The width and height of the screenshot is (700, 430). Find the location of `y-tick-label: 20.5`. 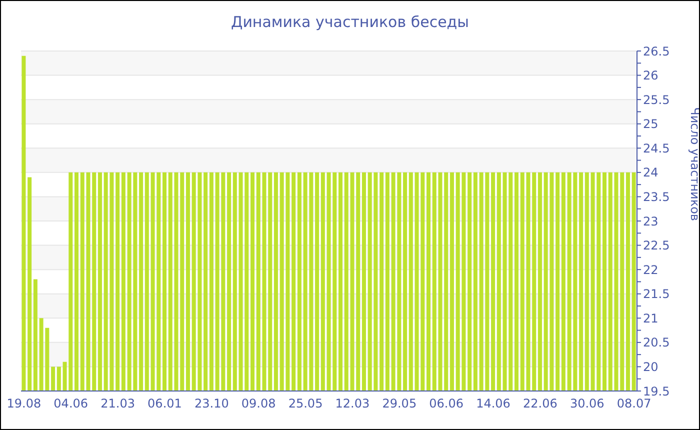

y-tick-label: 20.5 is located at coordinates (656, 343).